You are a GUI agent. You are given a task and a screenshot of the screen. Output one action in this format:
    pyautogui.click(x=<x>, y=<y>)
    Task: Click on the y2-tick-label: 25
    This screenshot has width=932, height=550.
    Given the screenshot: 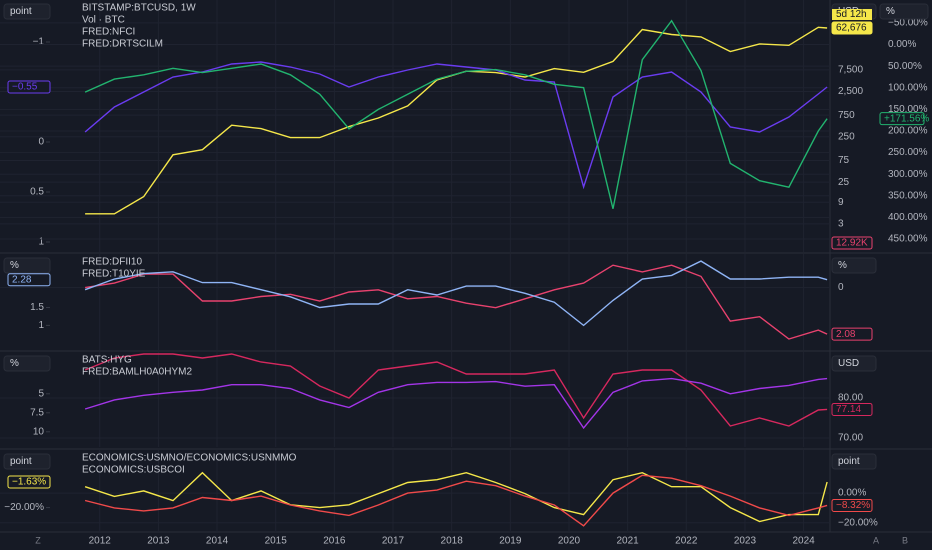 What is the action you would take?
    pyautogui.click(x=844, y=182)
    